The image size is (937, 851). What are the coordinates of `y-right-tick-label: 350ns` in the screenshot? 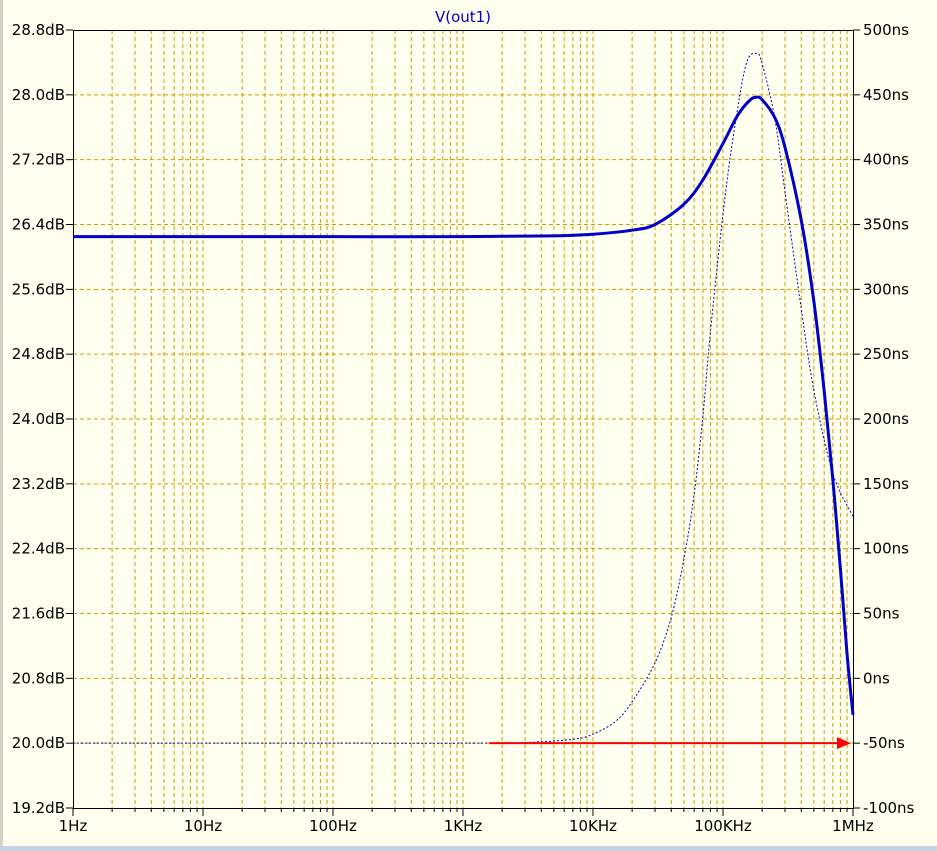 It's located at (886, 225).